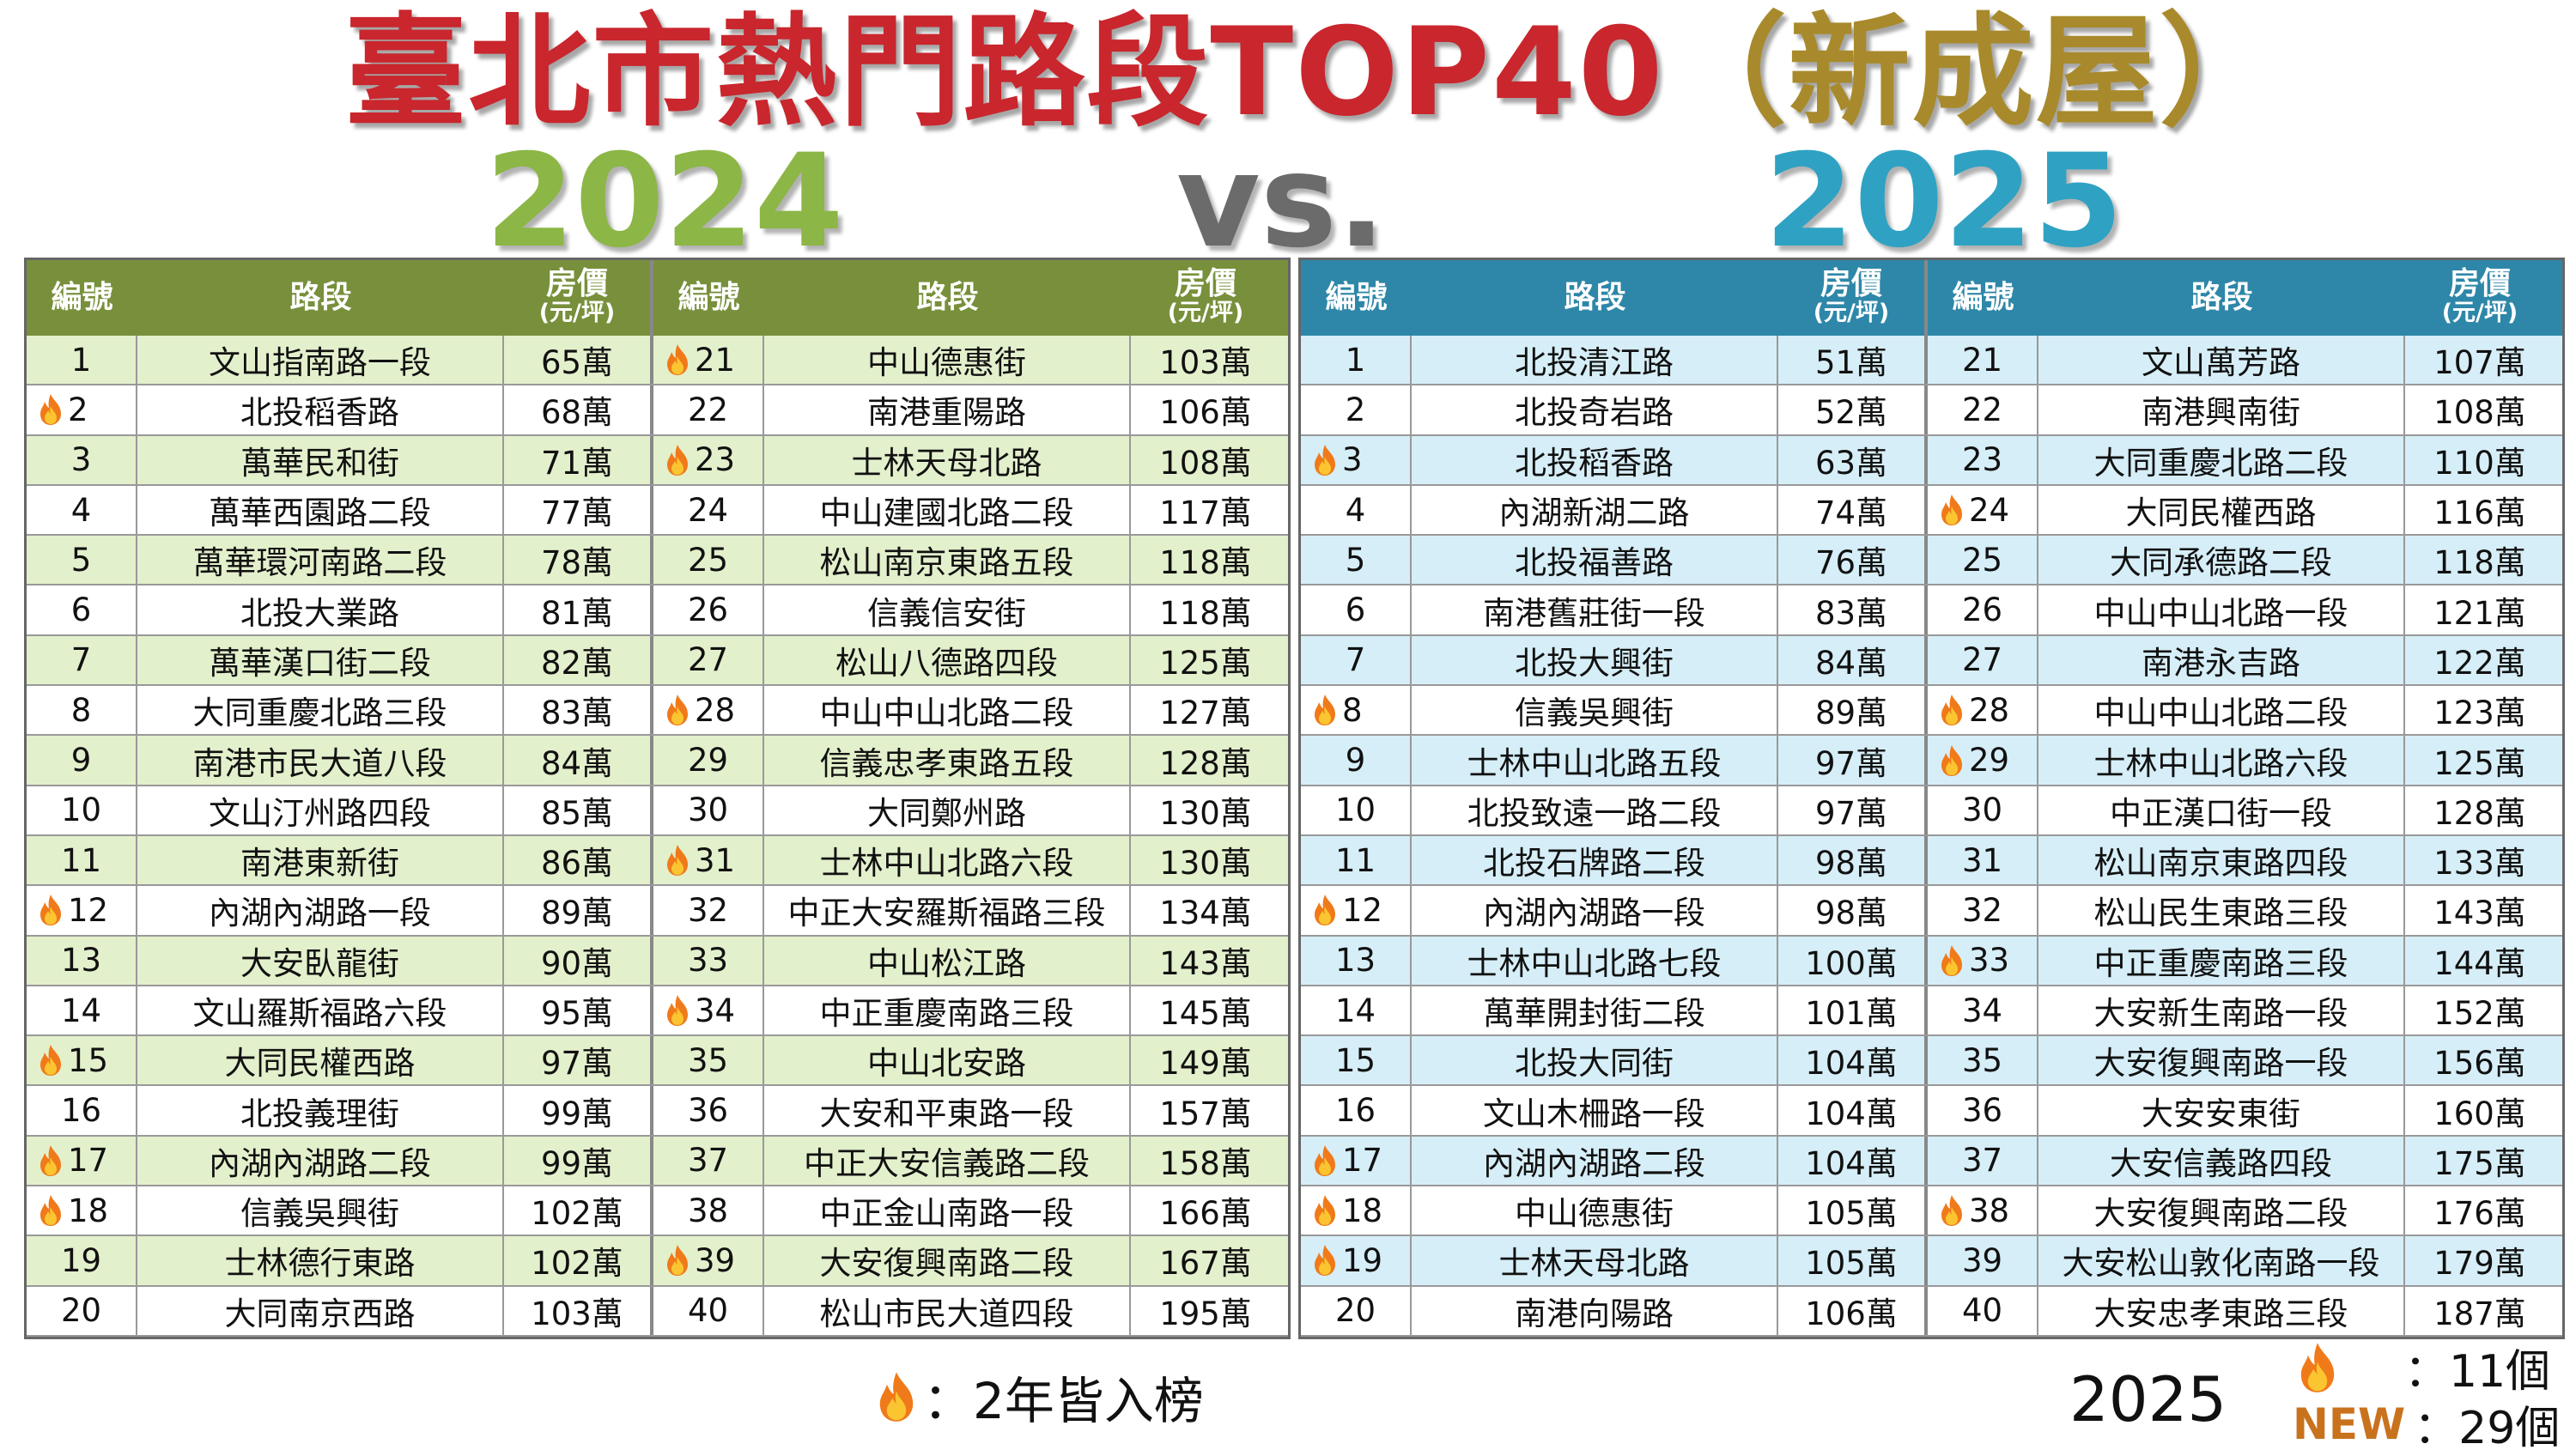 Image resolution: width=2576 pixels, height=1456 pixels. Describe the element at coordinates (947, 459) in the screenshot. I see `road-cell: 士林天母北路` at that location.